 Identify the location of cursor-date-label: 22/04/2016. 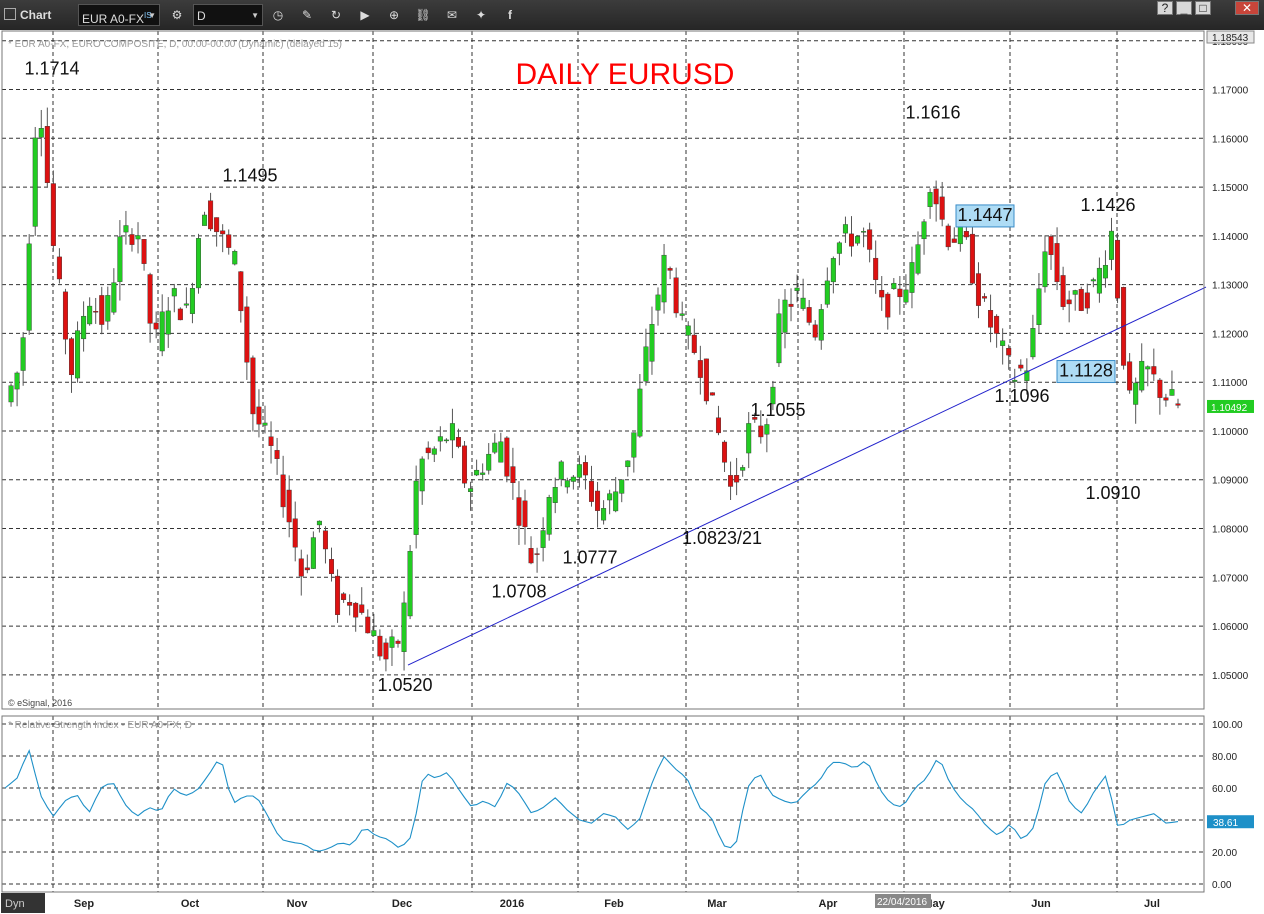
(902, 902).